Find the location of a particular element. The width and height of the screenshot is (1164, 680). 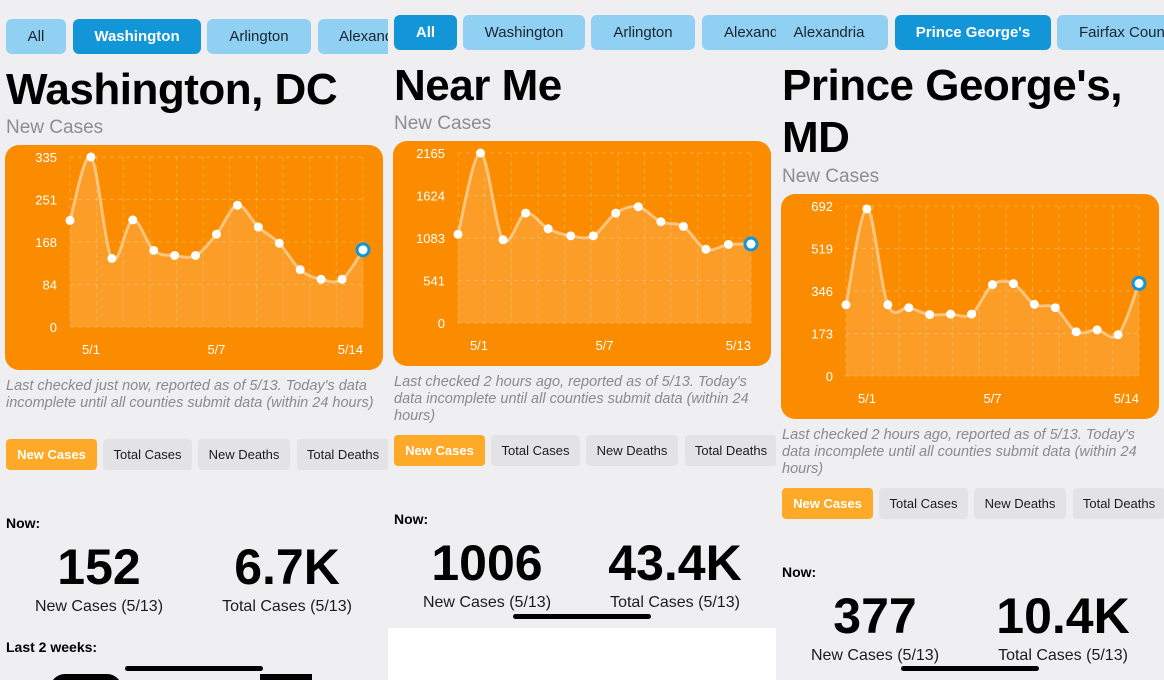

new-cases-value: 377 is located at coordinates (875, 616).